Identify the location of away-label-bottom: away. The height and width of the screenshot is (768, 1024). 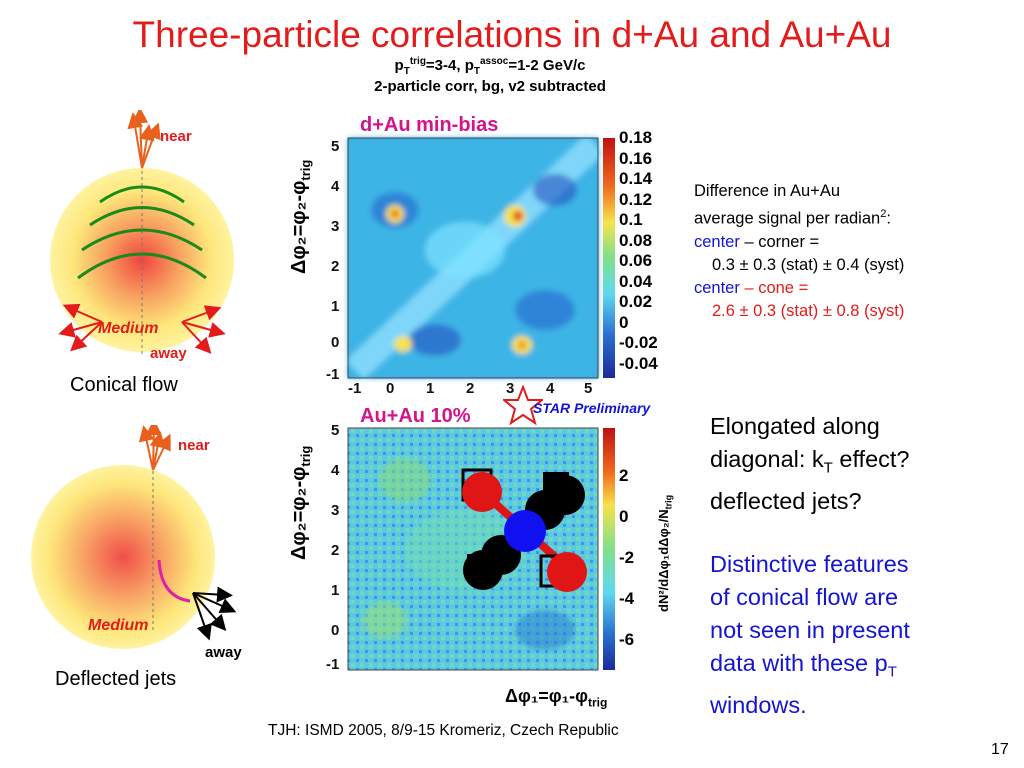
(223, 652).